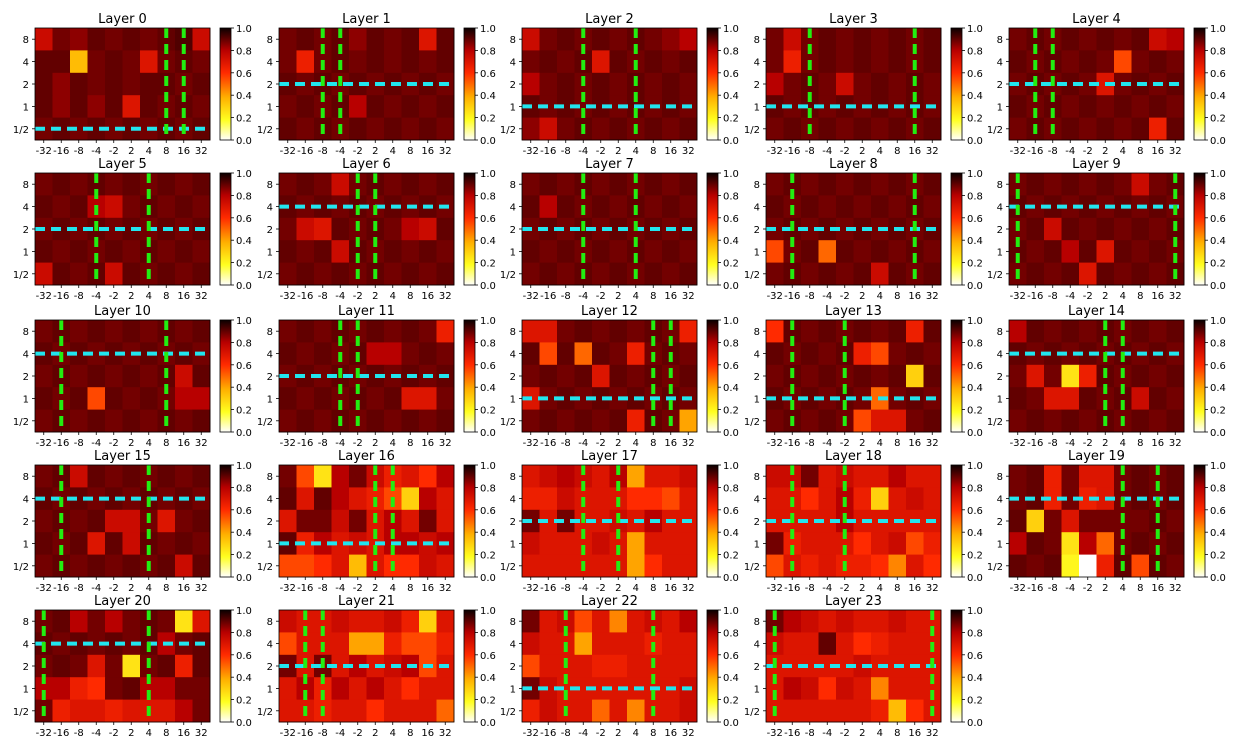  What do you see at coordinates (122, 164) in the screenshot?
I see `panel-title: Layer 5` at bounding box center [122, 164].